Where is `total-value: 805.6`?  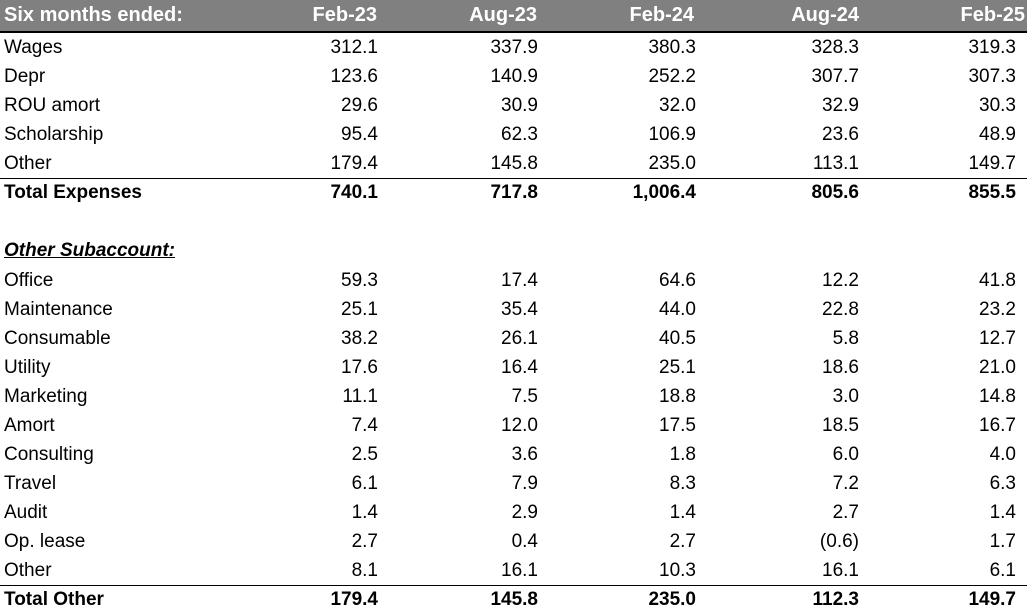 total-value: 805.6 is located at coordinates (782, 193).